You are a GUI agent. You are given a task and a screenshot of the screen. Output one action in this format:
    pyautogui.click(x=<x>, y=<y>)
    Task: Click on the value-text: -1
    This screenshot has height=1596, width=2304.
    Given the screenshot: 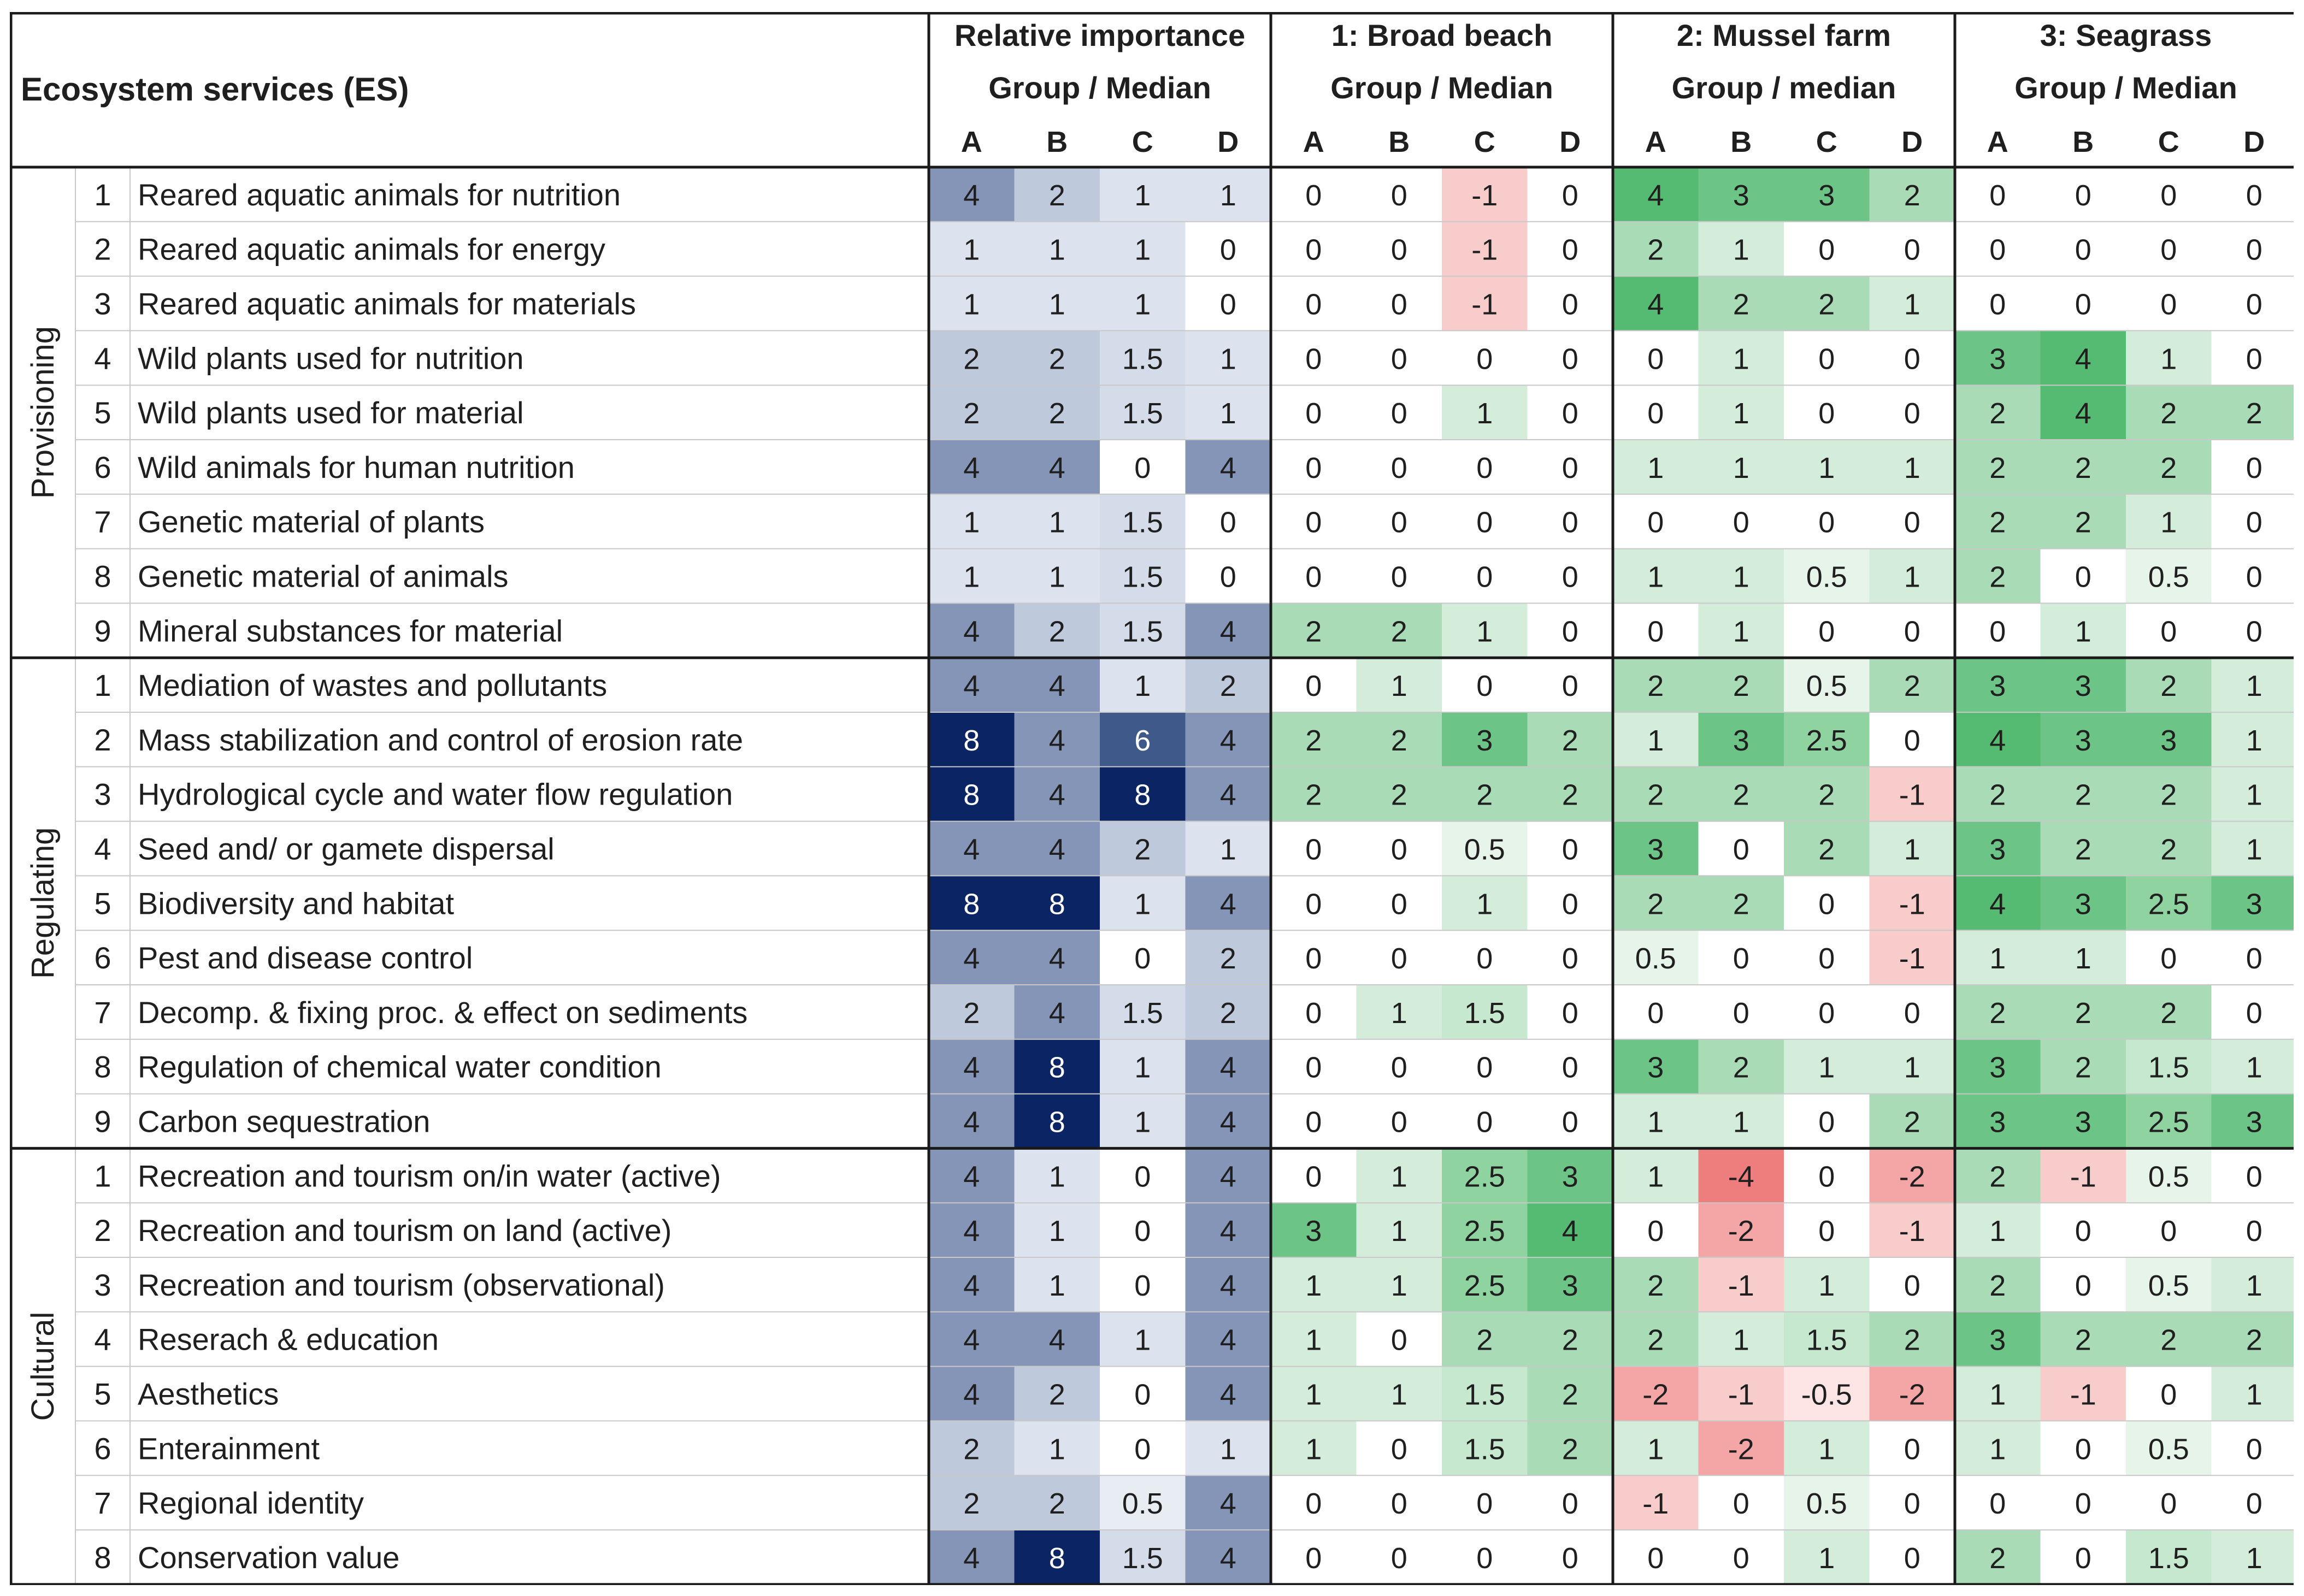 What is the action you would take?
    pyautogui.click(x=1484, y=250)
    